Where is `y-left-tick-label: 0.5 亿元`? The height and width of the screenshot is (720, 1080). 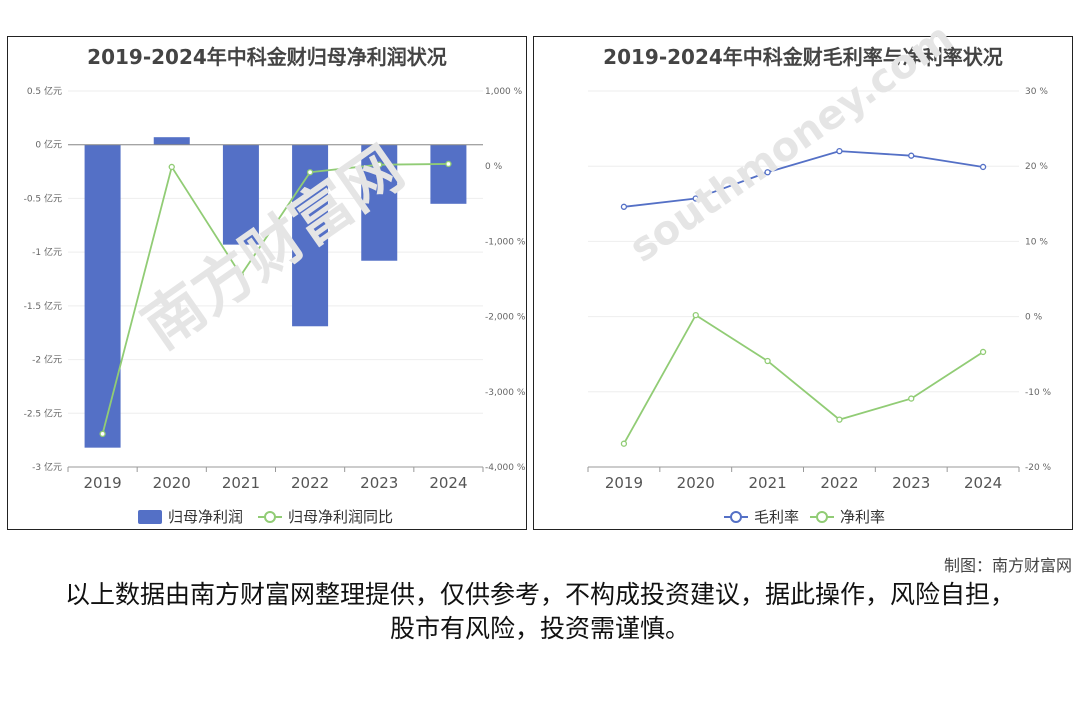 y-left-tick-label: 0.5 亿元 is located at coordinates (44, 91).